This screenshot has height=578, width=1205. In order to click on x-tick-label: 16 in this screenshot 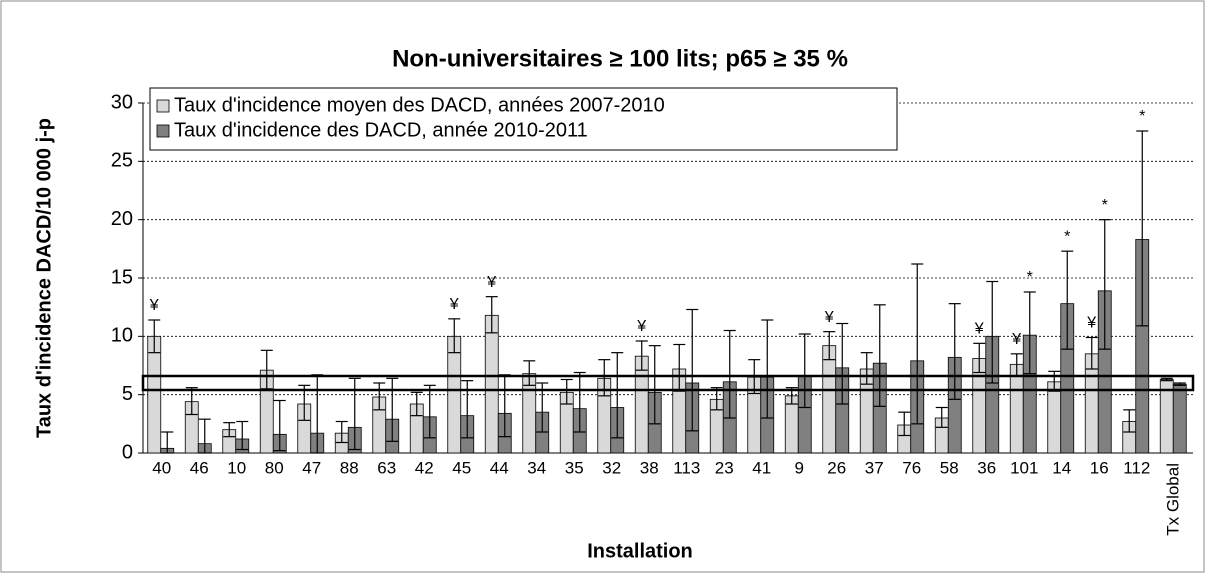, I will do `click(1099, 467)`.